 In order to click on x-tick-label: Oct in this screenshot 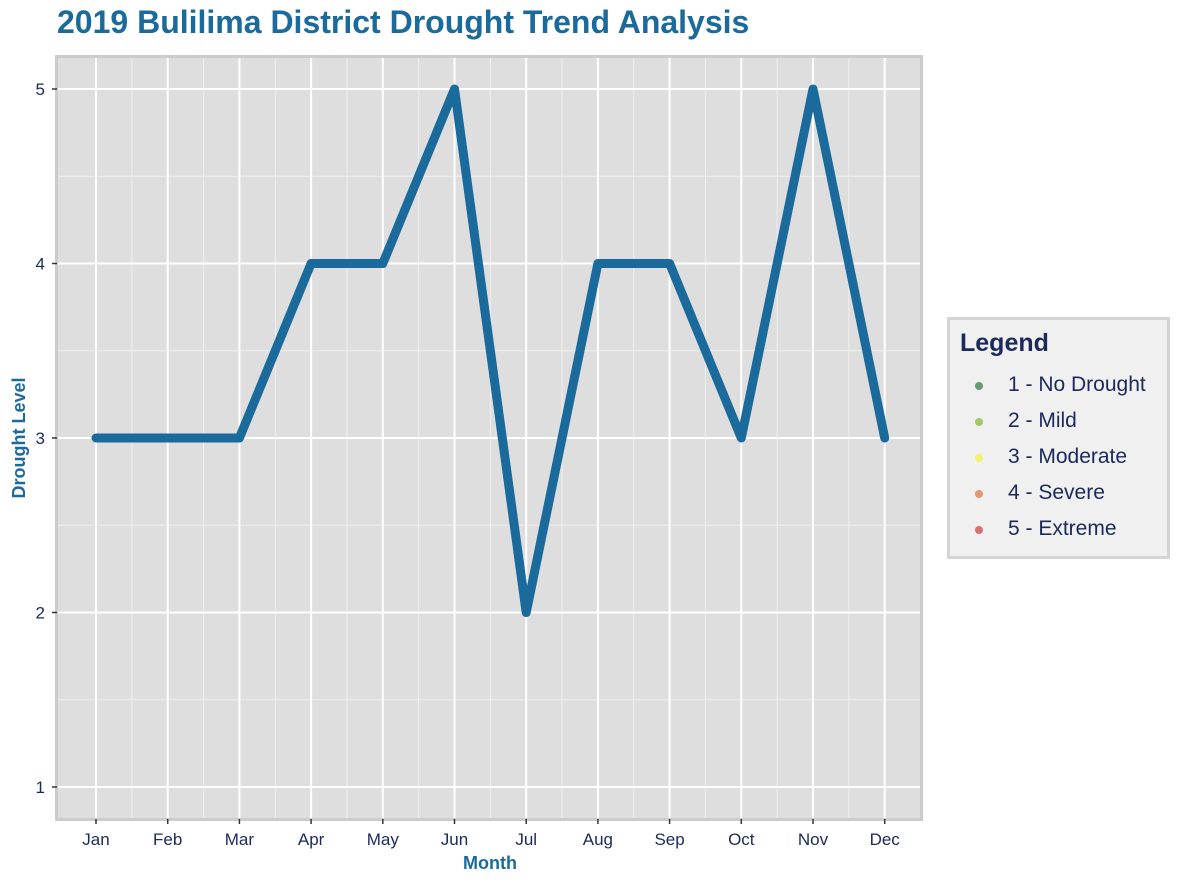, I will do `click(741, 839)`.